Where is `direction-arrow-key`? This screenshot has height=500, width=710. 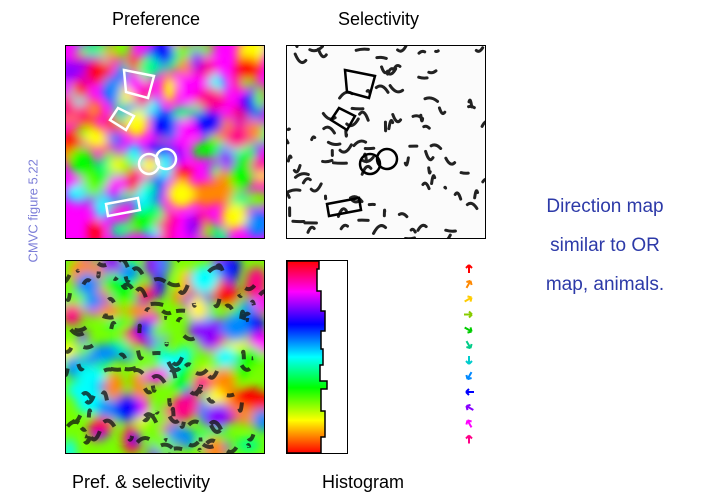 direction-arrow-key is located at coordinates (469, 356).